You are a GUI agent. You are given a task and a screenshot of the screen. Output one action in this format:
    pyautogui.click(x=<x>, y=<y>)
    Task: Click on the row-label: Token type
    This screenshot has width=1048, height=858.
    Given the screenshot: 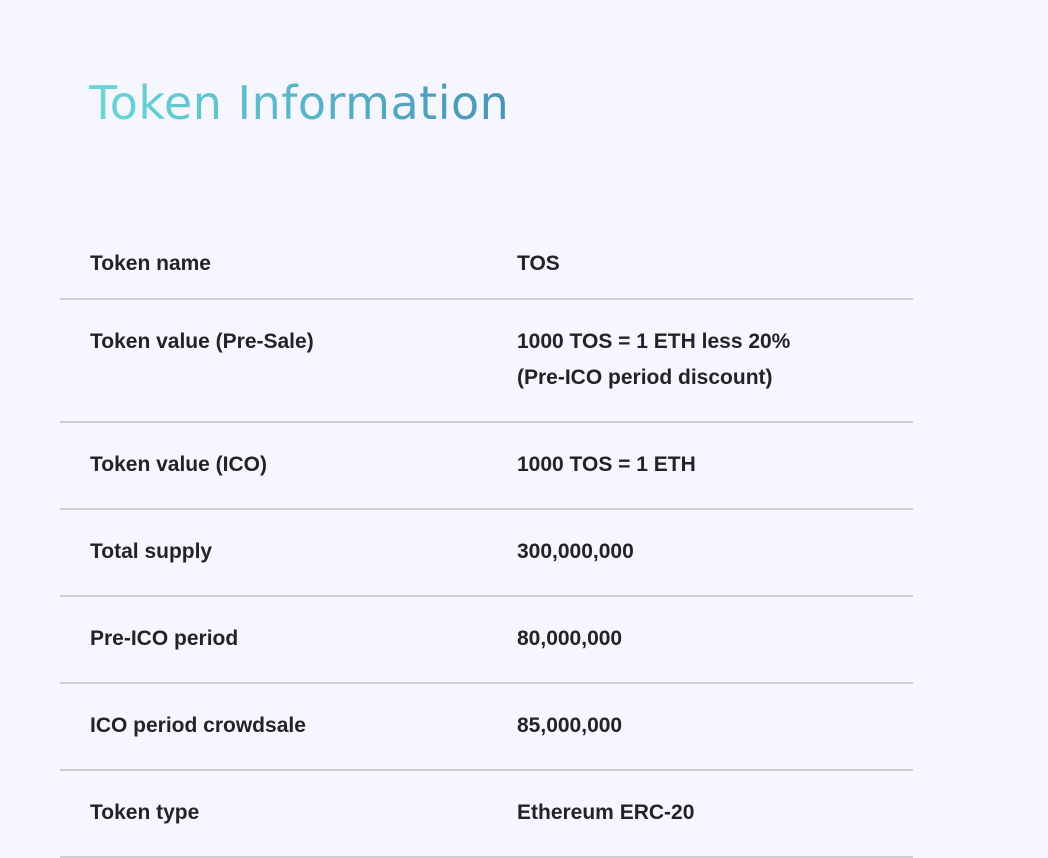 What is the action you would take?
    pyautogui.click(x=288, y=814)
    